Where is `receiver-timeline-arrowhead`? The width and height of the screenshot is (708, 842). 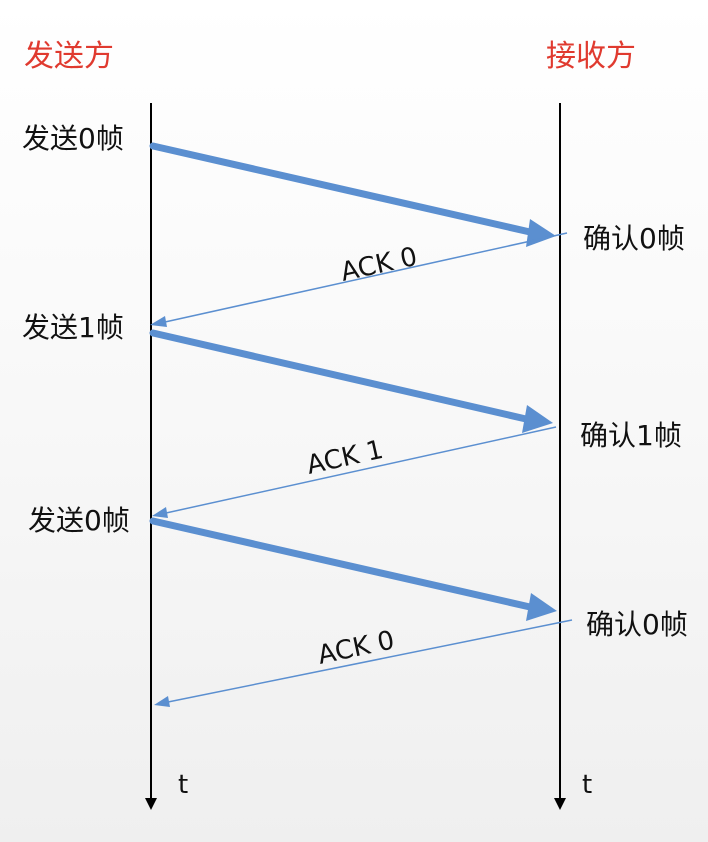
receiver-timeline-arrowhead is located at coordinates (560, 804).